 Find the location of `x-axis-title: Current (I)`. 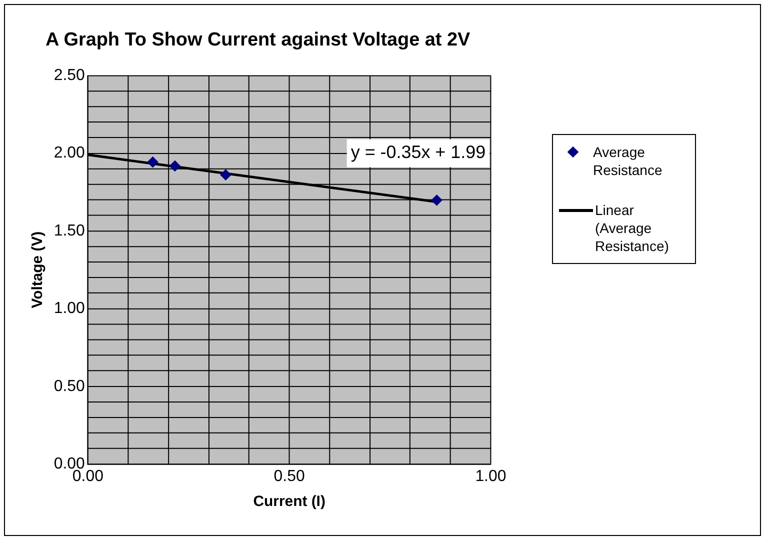

x-axis-title: Current (I) is located at coordinates (289, 501).